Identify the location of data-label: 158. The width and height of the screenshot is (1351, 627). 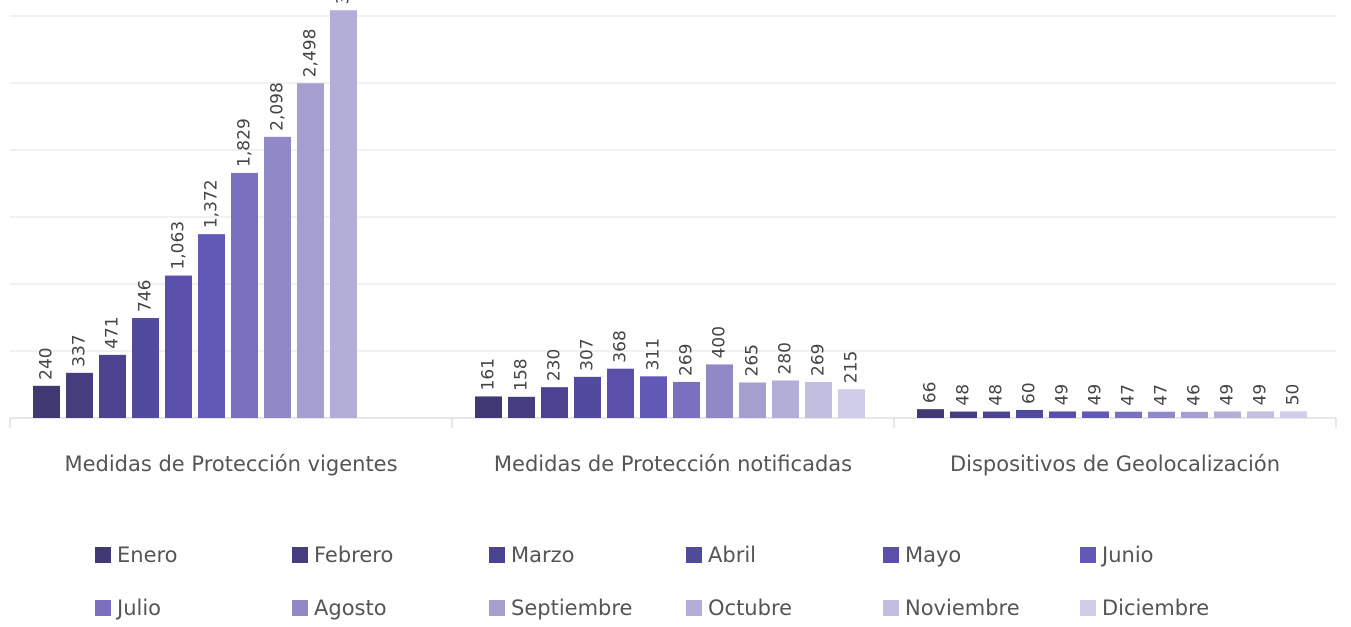
(522, 374).